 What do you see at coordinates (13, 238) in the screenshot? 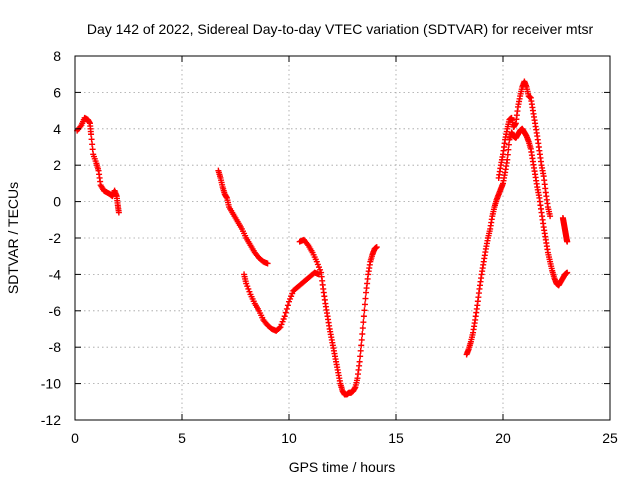
I see `y-axis-label: SDTVAR / TECUs` at bounding box center [13, 238].